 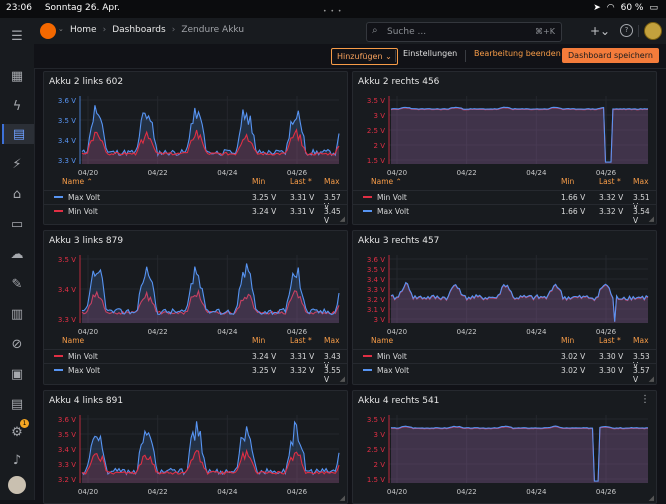 I want to click on settings-button: Einstellungen, so click(x=430, y=53).